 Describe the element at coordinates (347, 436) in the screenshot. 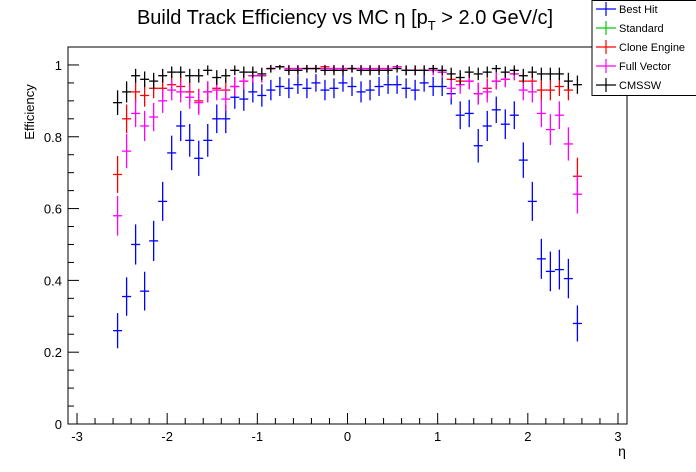

I see `x-tick-label: 0` at that location.